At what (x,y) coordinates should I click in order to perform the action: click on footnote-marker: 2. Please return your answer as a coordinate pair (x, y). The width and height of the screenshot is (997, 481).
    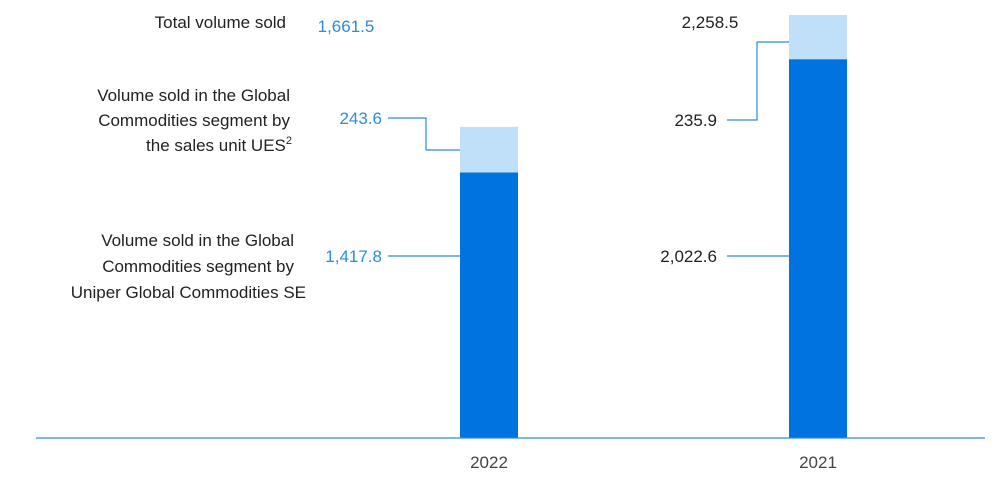
    Looking at the image, I should click on (289, 141).